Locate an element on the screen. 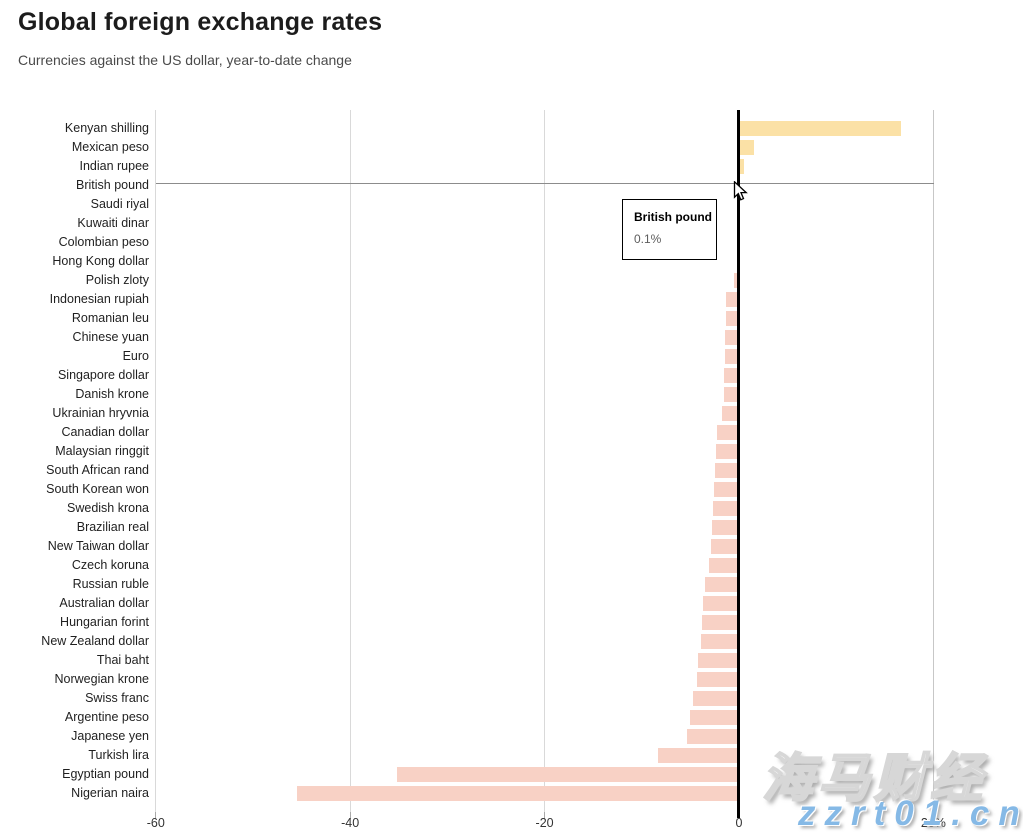 Image resolution: width=1023 pixels, height=835 pixels. category-label: Indonesian rupiah is located at coordinates (99, 298).